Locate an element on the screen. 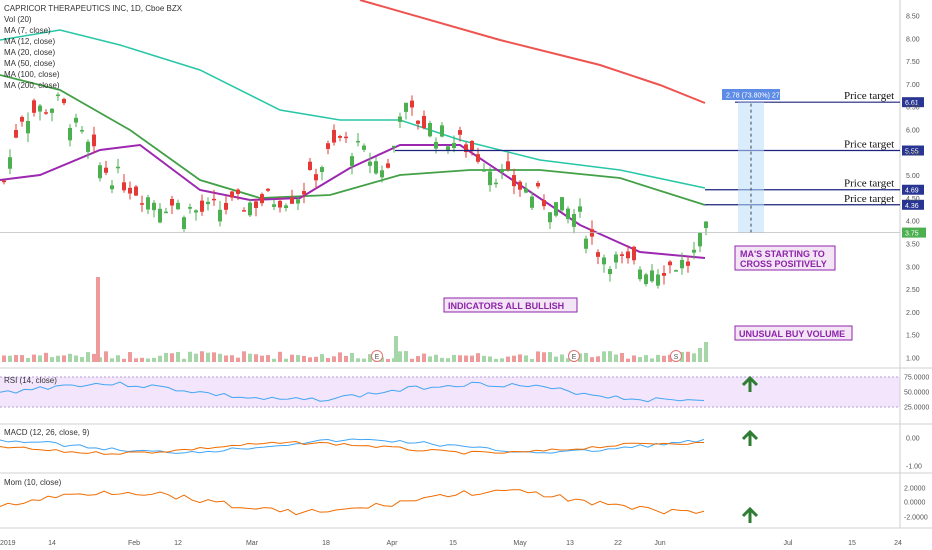 This screenshot has width=932, height=550. time-tick-label: 14 is located at coordinates (52, 543).